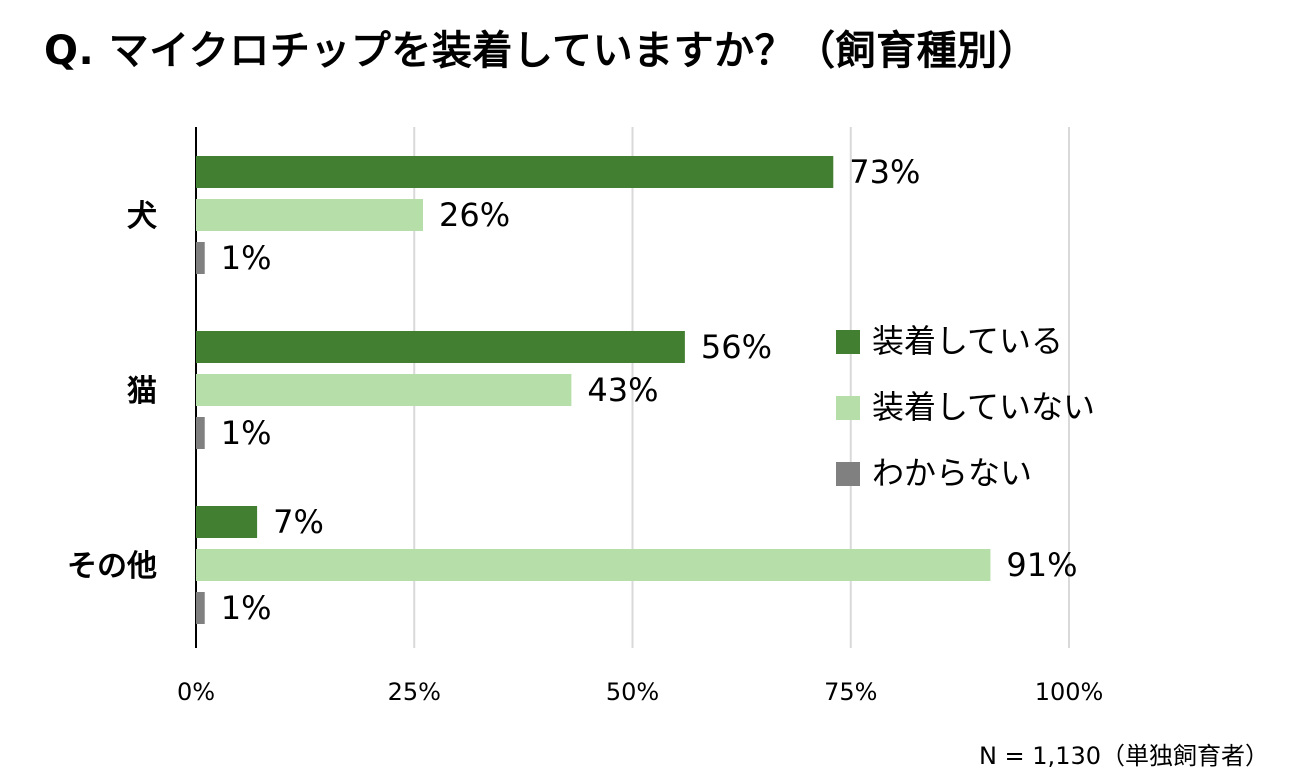 The image size is (1291, 782). Describe the element at coordinates (142, 216) in the screenshot. I see `category-label: 犬` at that location.